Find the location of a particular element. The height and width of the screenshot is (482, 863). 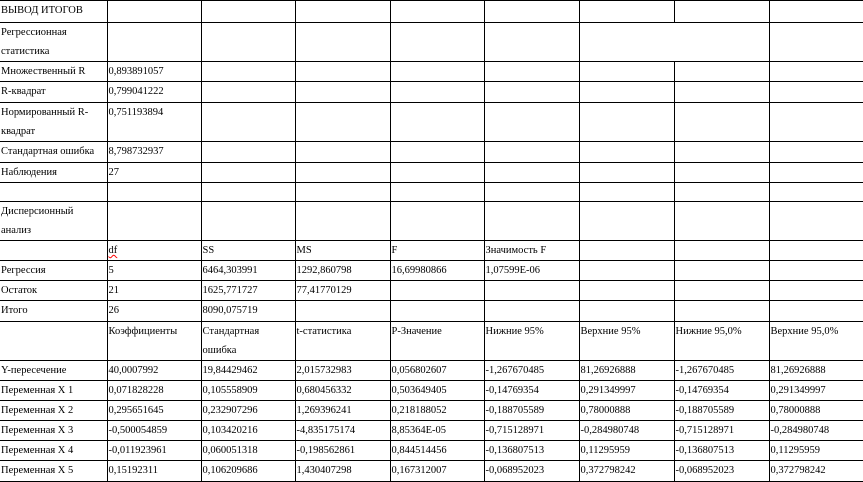

row-label-cell: Переменная X 1 is located at coordinates (54, 390).